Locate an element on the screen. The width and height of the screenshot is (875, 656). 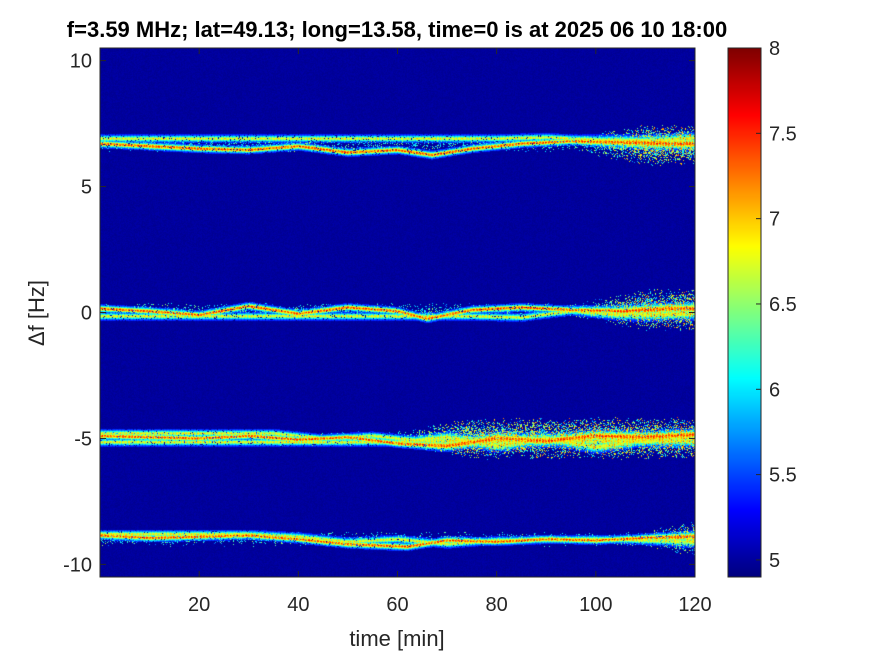
y-tick-label: 5 is located at coordinates (86, 188).